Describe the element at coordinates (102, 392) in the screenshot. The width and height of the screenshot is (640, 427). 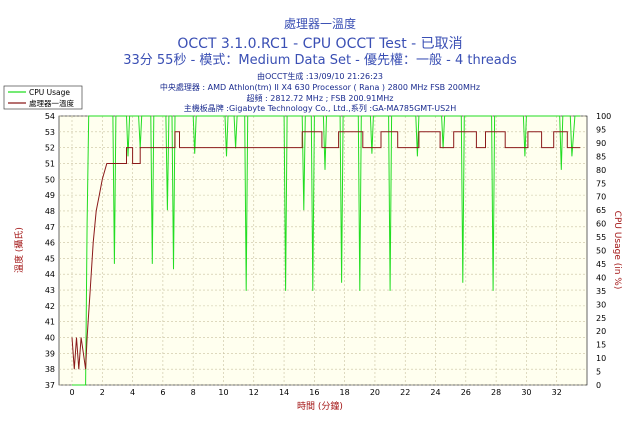
I see `x-tick-label: 2` at that location.